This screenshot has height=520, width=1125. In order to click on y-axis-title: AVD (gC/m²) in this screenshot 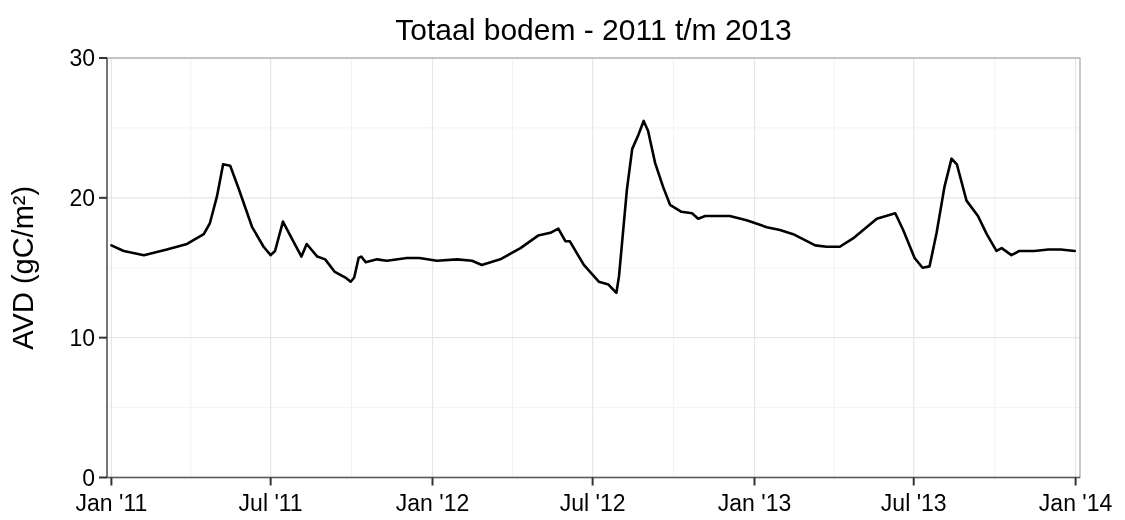, I will do `click(23, 267)`.